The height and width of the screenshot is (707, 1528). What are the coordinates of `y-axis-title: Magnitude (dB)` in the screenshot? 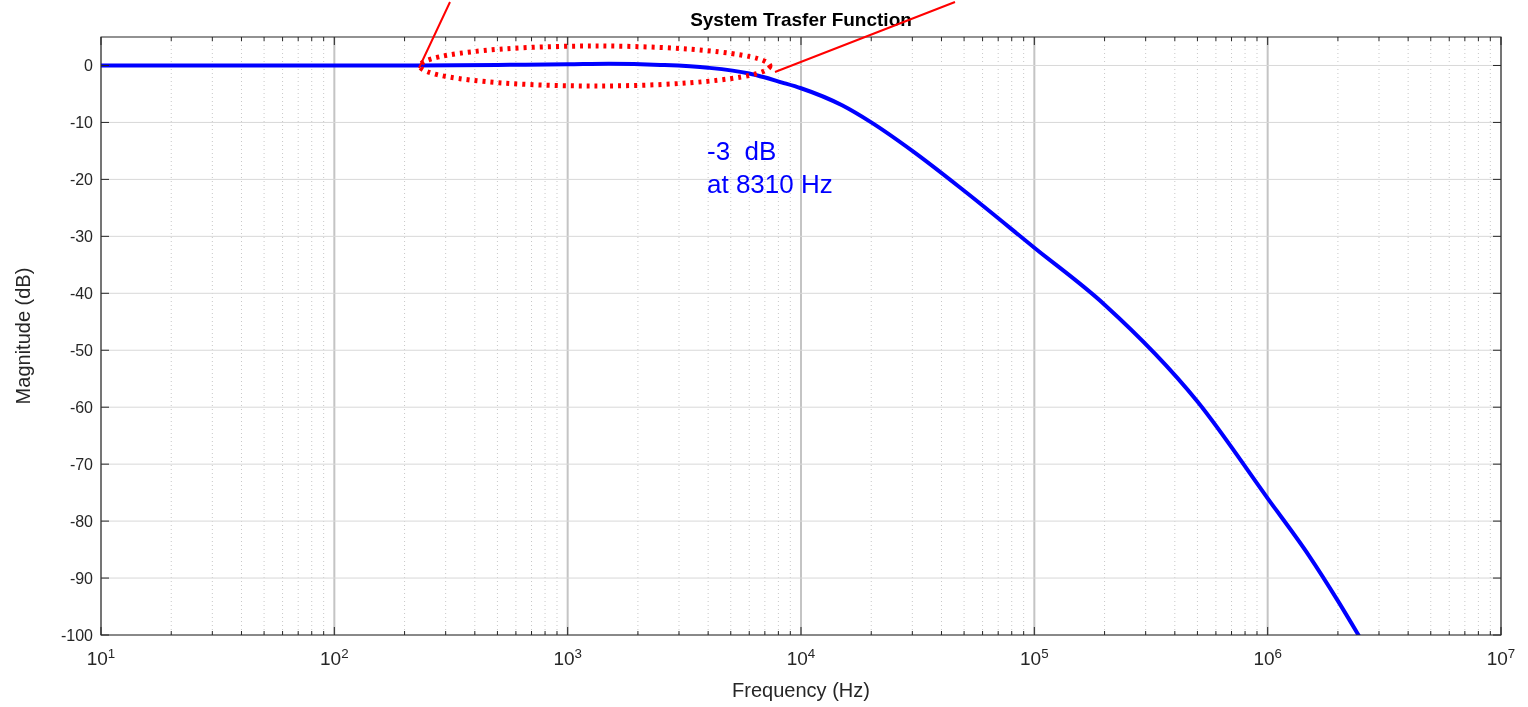 It's located at (23, 336).